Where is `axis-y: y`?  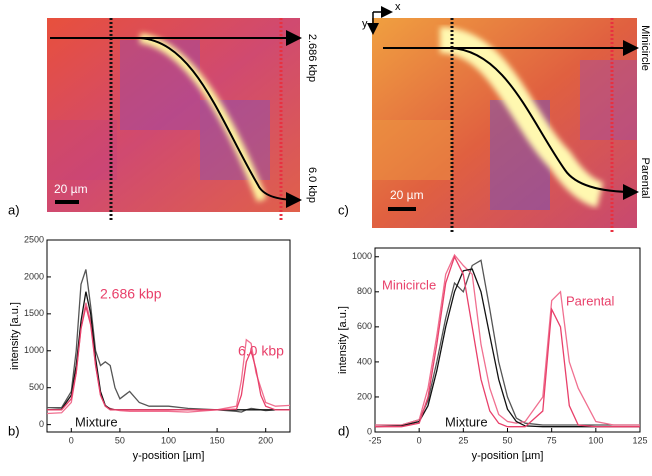 axis-y: y is located at coordinates (365, 24).